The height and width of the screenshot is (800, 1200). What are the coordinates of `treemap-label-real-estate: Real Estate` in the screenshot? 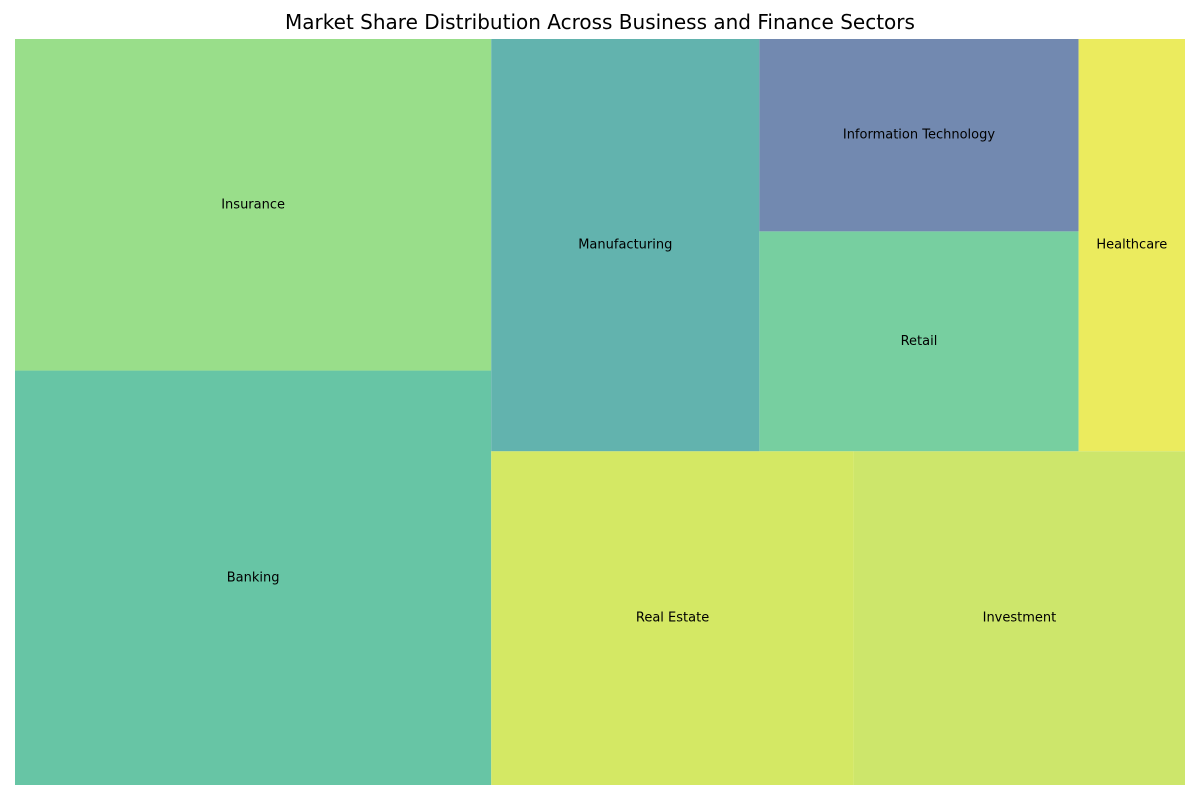 It's located at (672, 618).